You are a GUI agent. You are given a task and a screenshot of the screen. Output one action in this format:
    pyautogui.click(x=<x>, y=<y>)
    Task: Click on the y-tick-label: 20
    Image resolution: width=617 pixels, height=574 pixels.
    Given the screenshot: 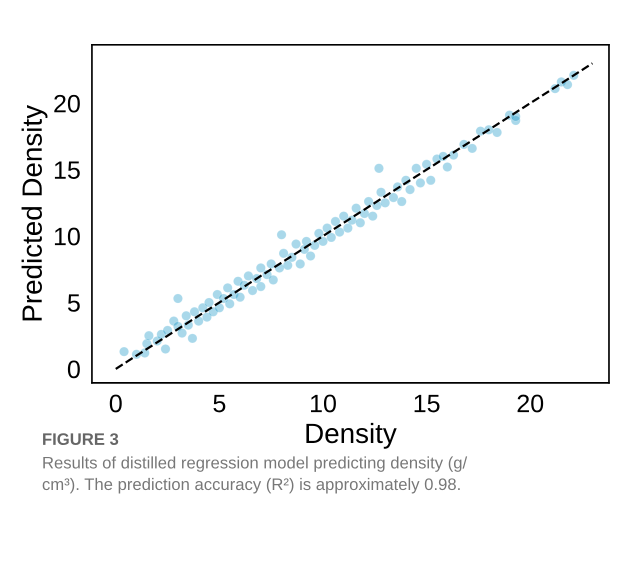 What is the action you would take?
    pyautogui.click(x=67, y=103)
    